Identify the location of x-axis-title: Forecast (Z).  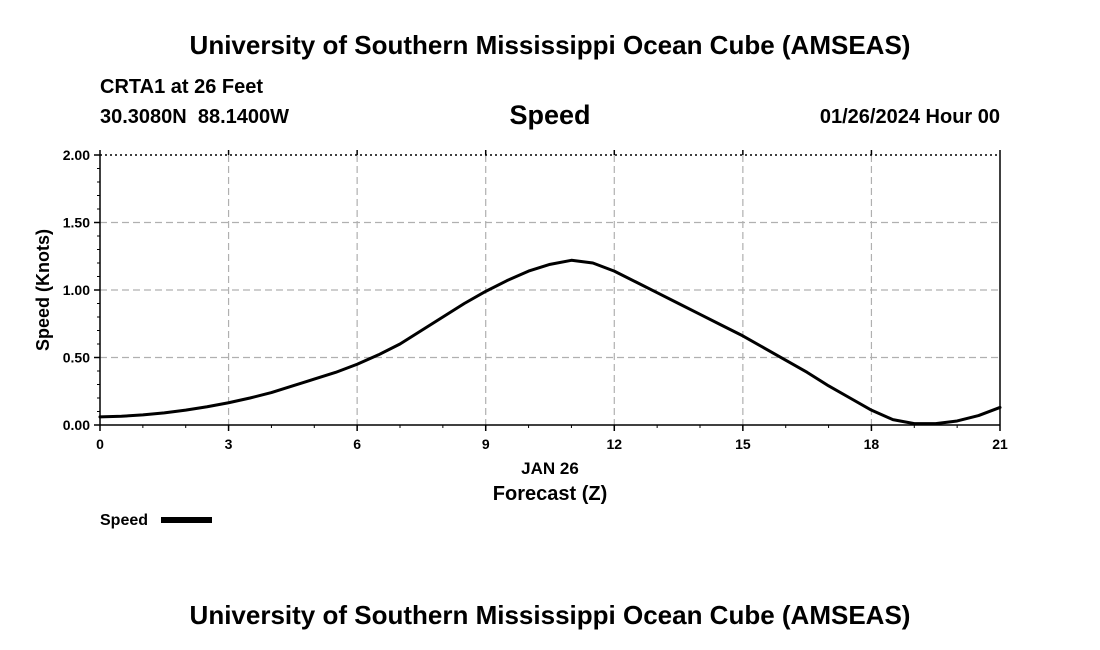
(550, 494).